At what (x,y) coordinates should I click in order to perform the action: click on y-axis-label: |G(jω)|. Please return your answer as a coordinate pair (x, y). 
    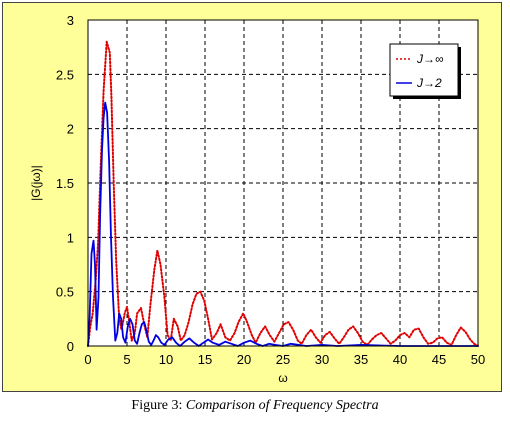
    Looking at the image, I should click on (36, 183).